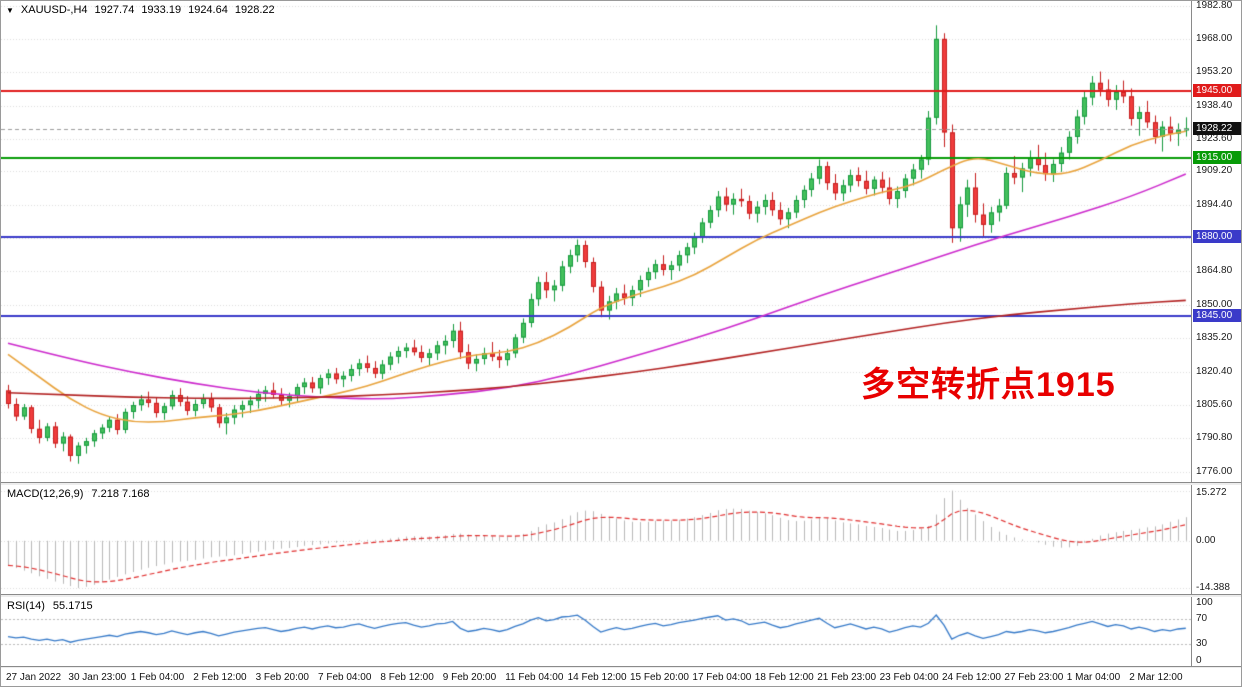 The height and width of the screenshot is (687, 1242). Describe the element at coordinates (1214, 338) in the screenshot. I see `price-tick-label: 1835.20` at that location.